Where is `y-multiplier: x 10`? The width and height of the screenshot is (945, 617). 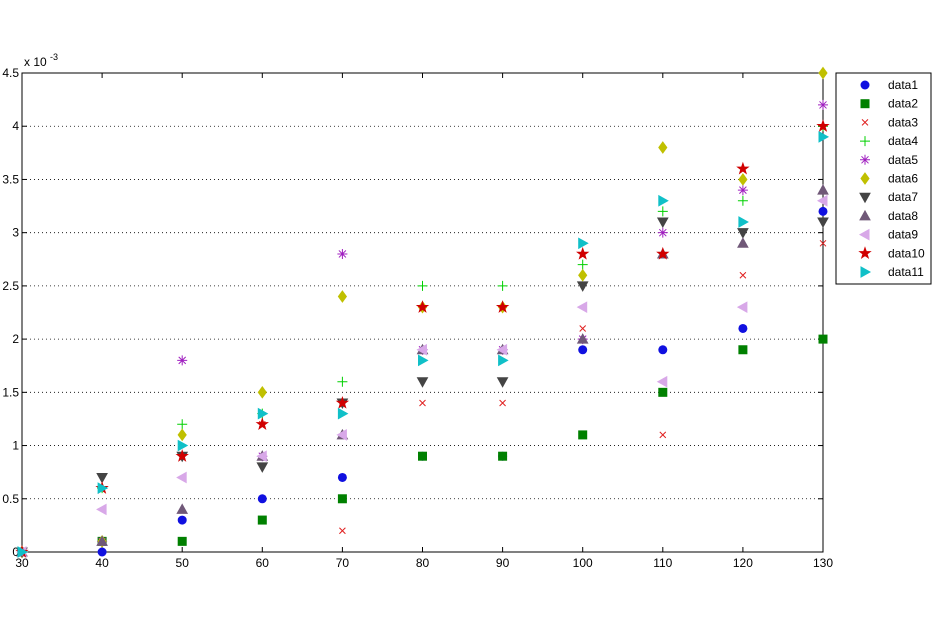
y-multiplier: x 10 is located at coordinates (35, 62).